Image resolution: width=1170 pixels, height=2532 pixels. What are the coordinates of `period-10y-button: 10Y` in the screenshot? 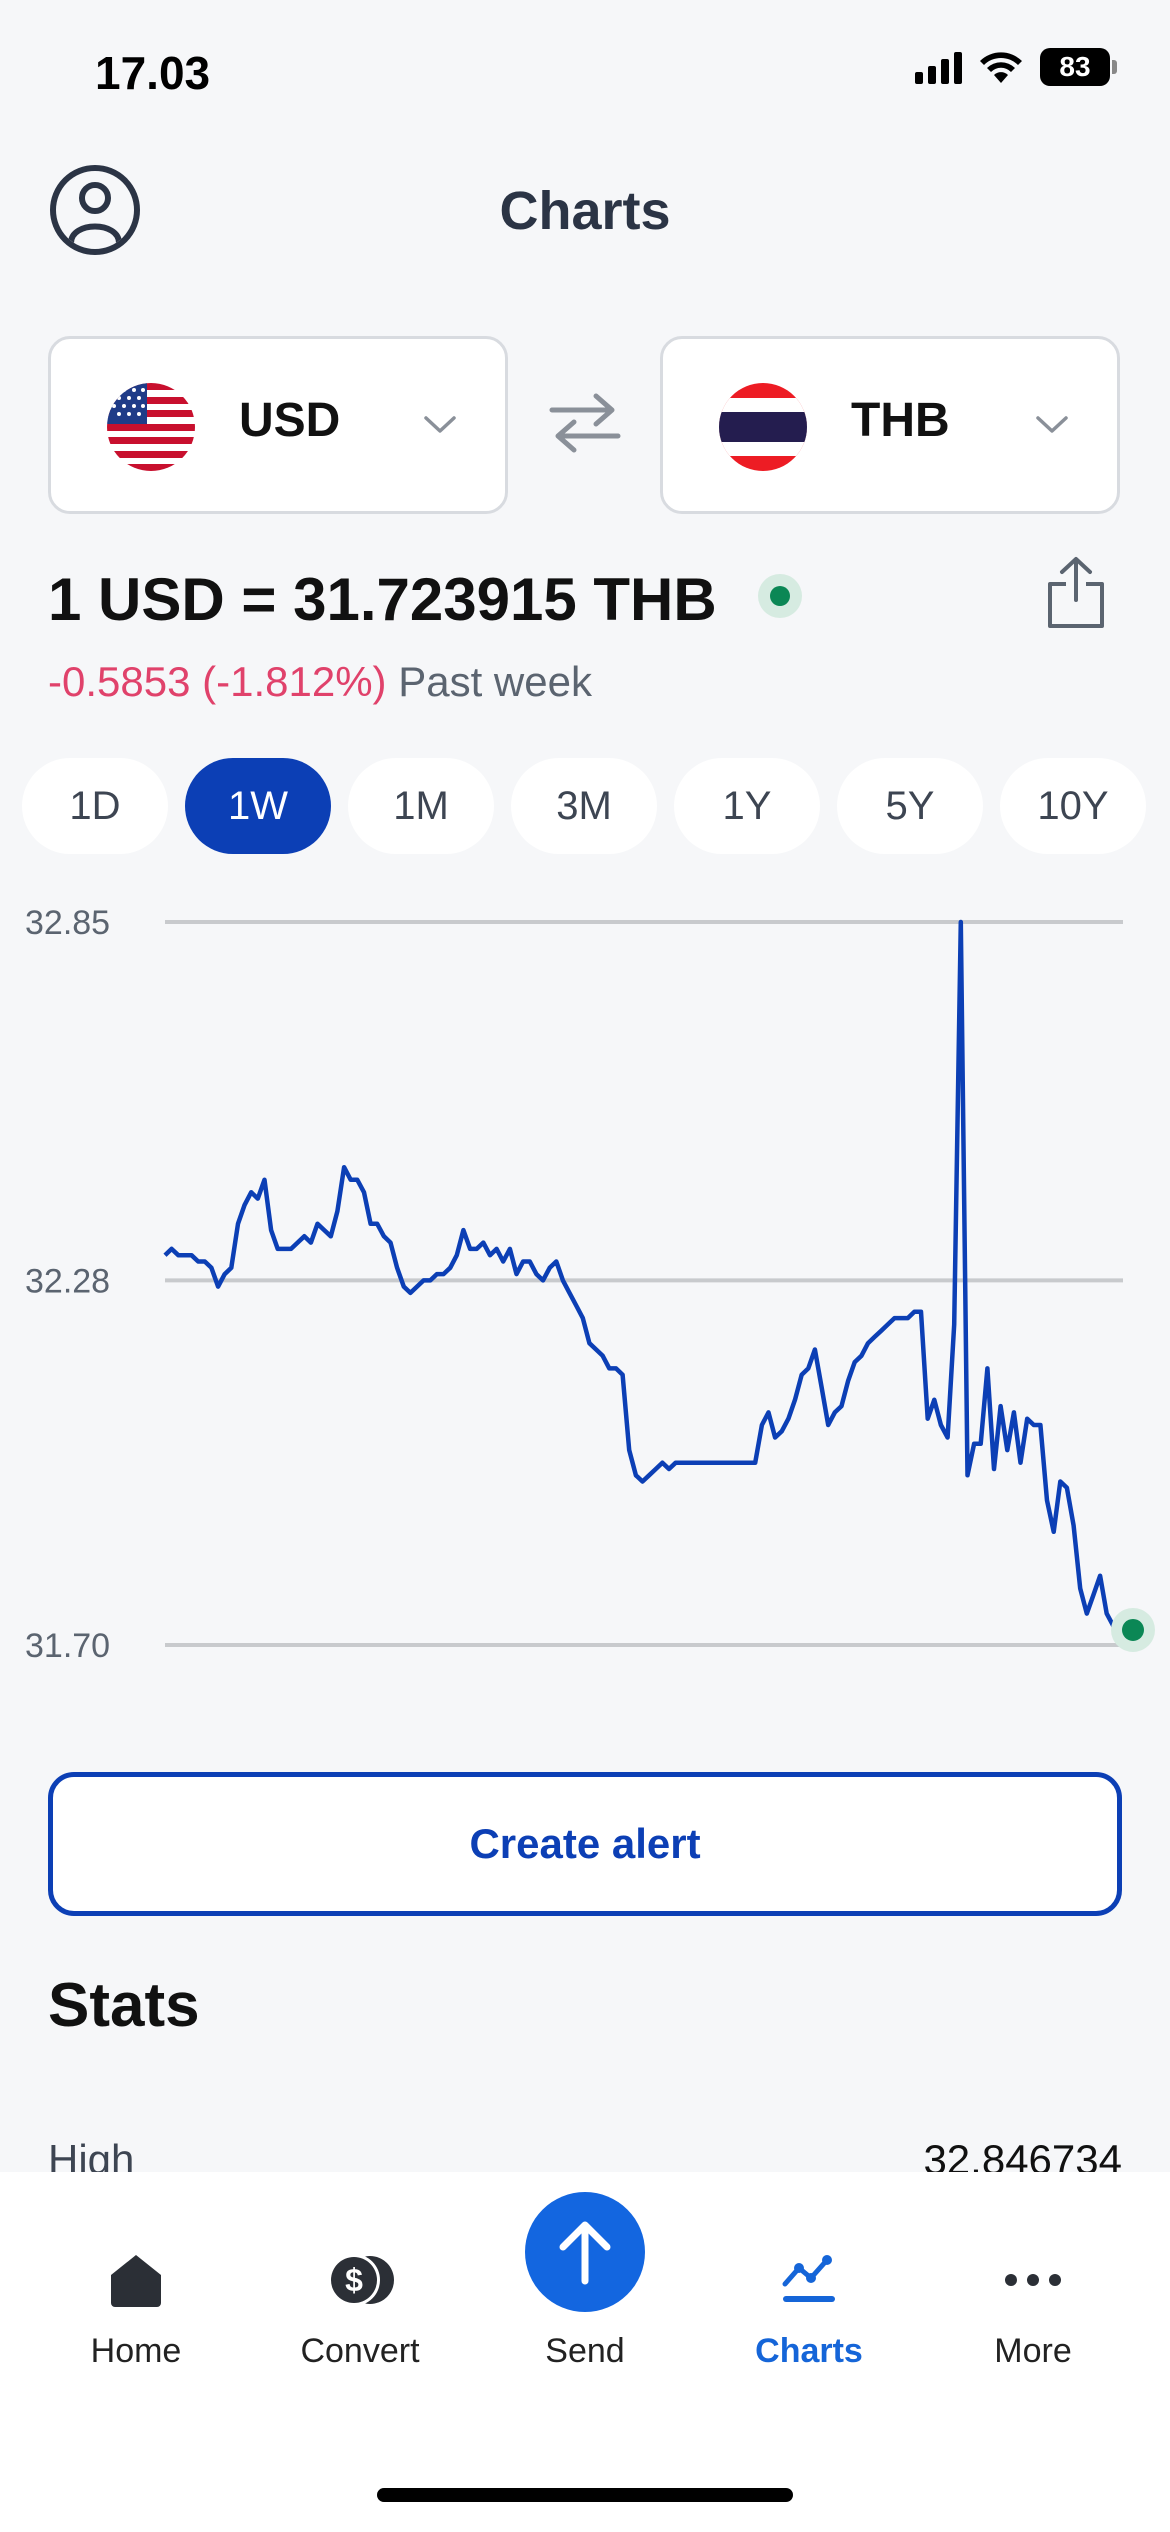 It's located at (1073, 806).